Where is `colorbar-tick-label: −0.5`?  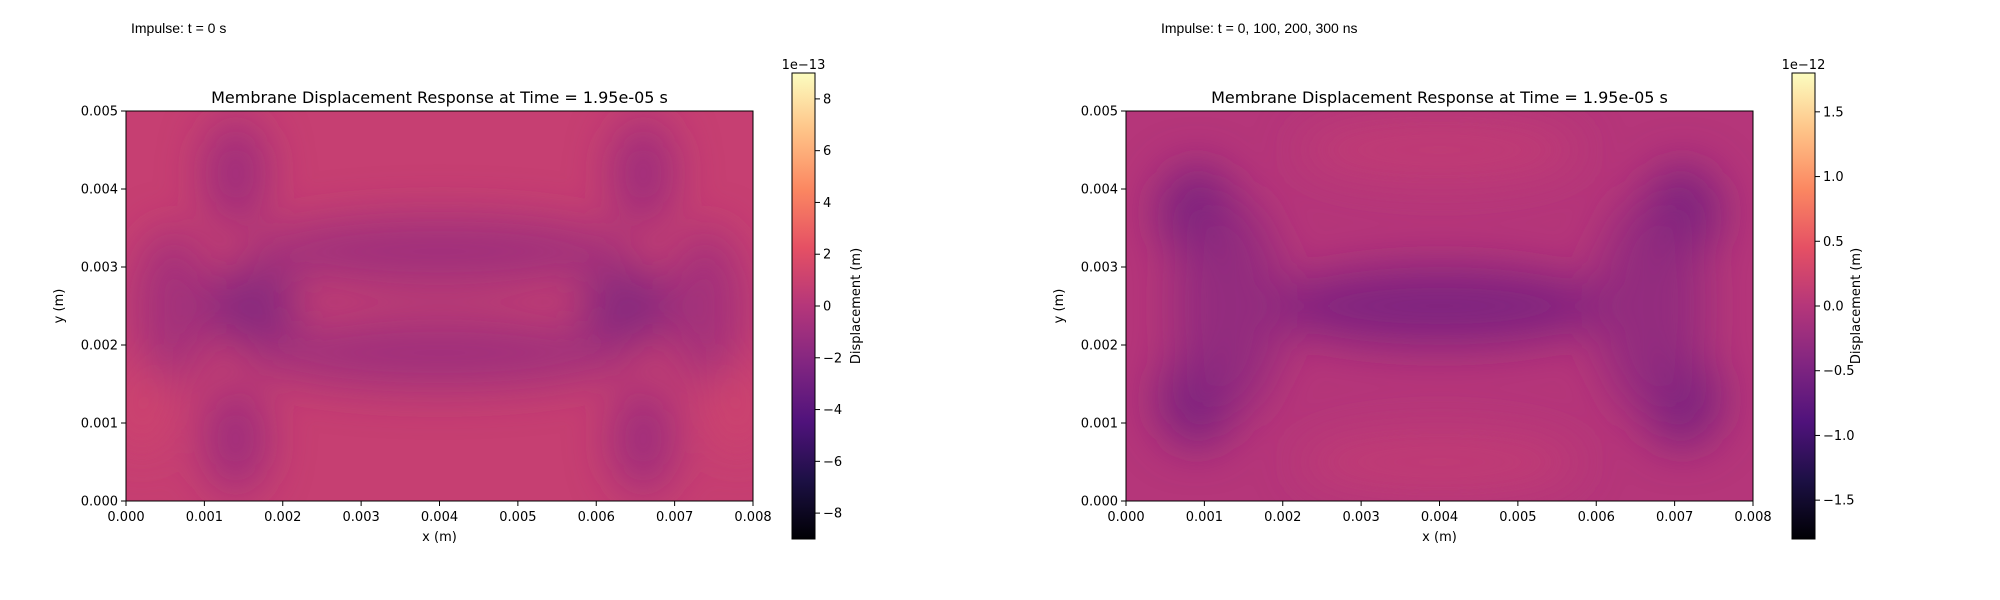
colorbar-tick-label: −0.5 is located at coordinates (1839, 371).